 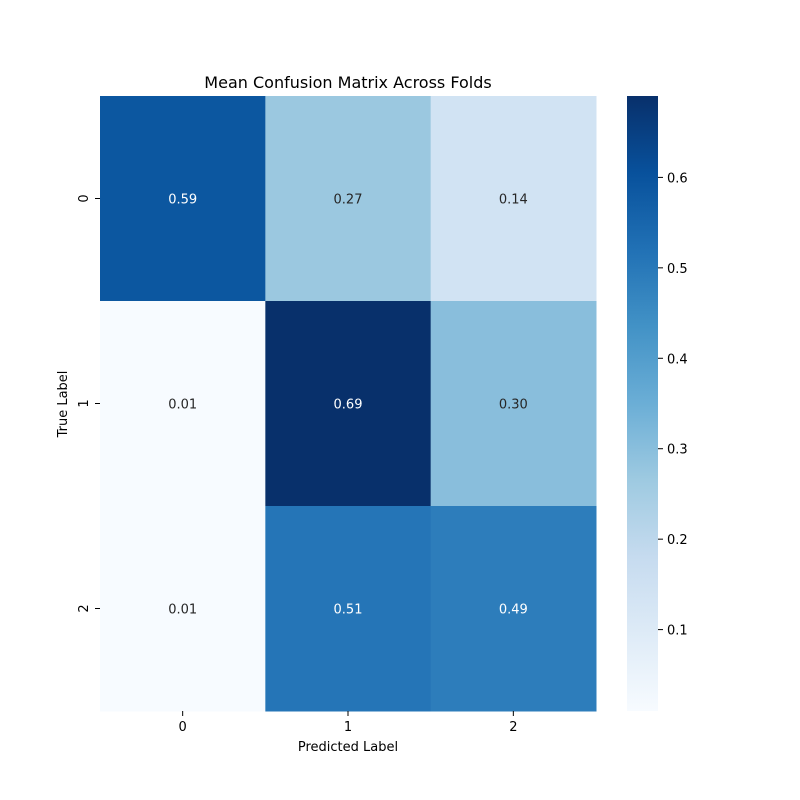 What do you see at coordinates (84, 403) in the screenshot?
I see `y-tick-label: 1` at bounding box center [84, 403].